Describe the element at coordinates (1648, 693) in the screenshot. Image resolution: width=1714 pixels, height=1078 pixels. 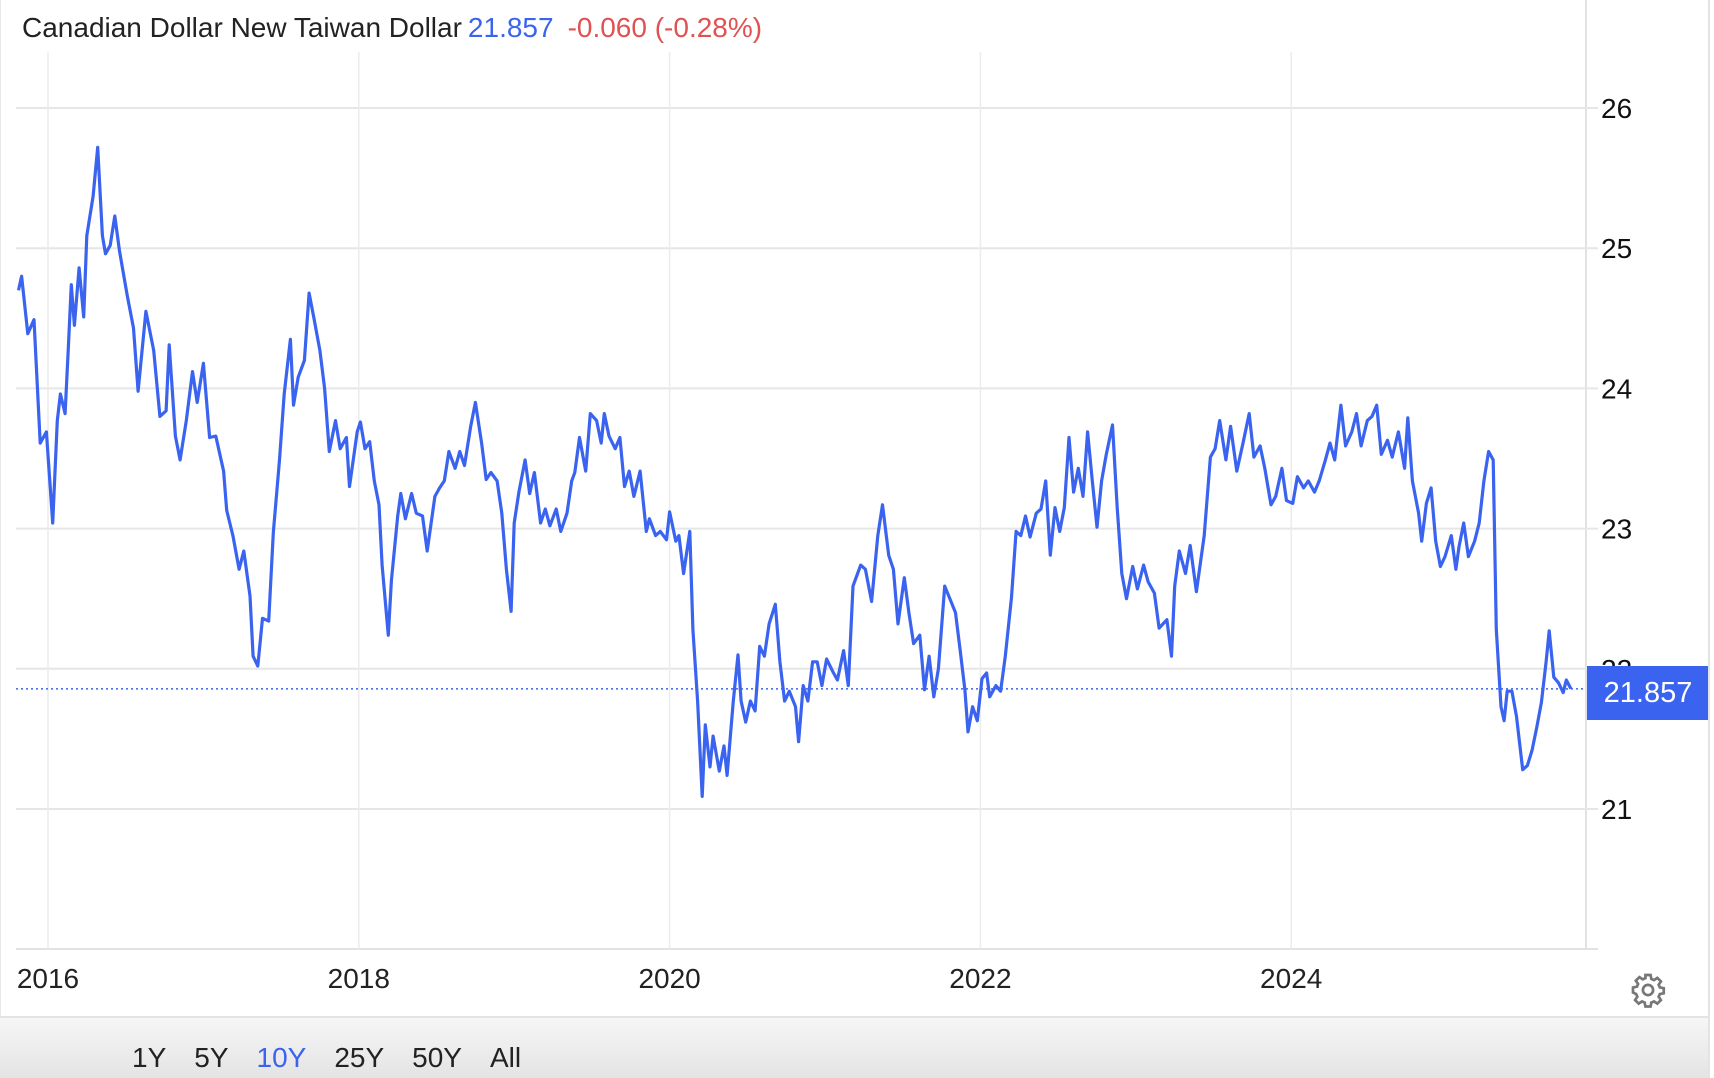
I see `last-price-tag: 21.857` at that location.